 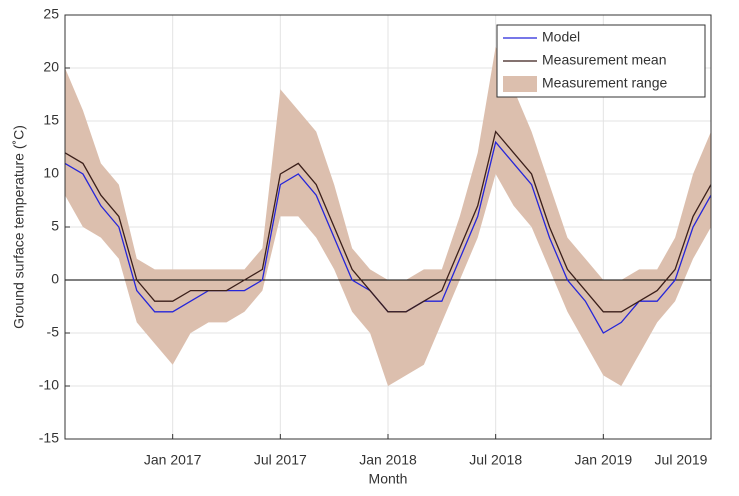 I want to click on x-tick-label: Jul 2019, so click(x=681, y=460).